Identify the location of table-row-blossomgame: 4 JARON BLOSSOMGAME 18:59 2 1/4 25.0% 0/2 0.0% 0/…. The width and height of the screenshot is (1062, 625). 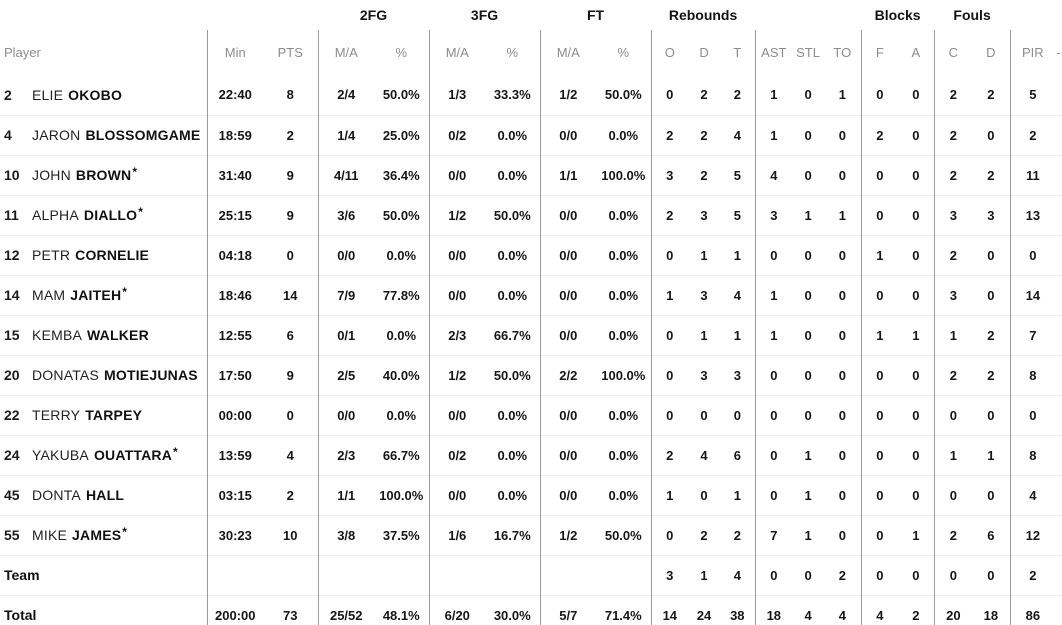
(531, 134).